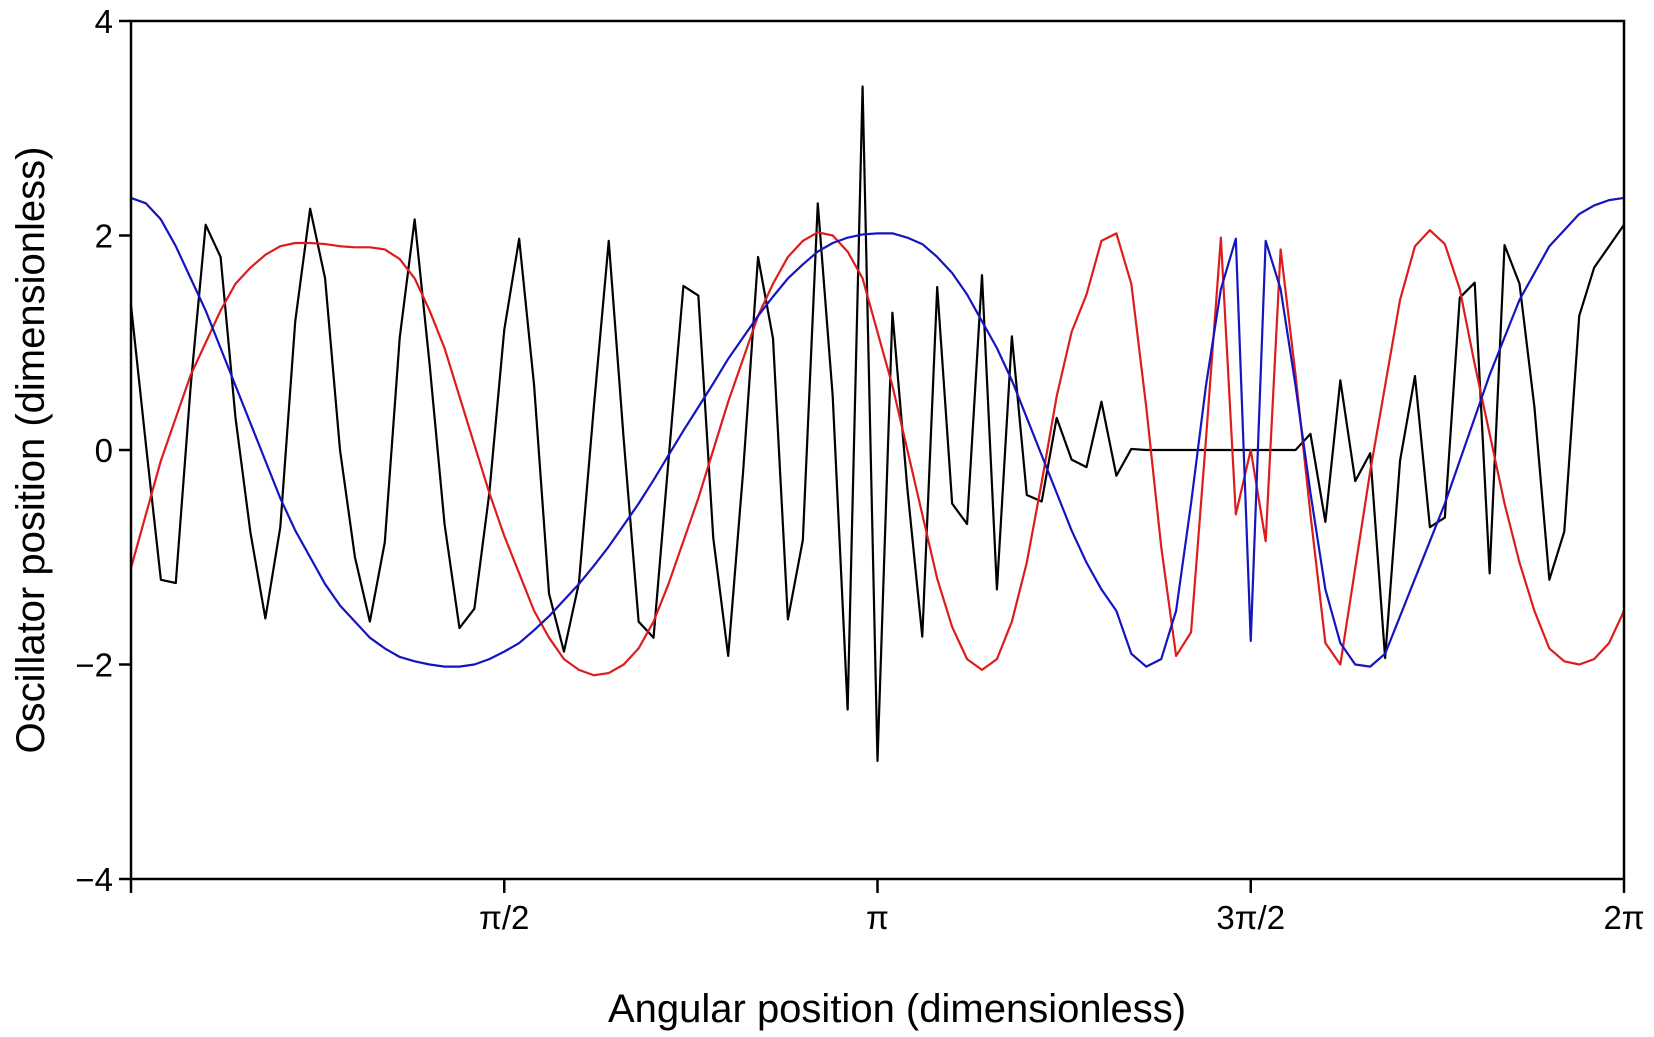 The image size is (1654, 1037). What do you see at coordinates (104, 450) in the screenshot?
I see `y-tick-label: 0` at bounding box center [104, 450].